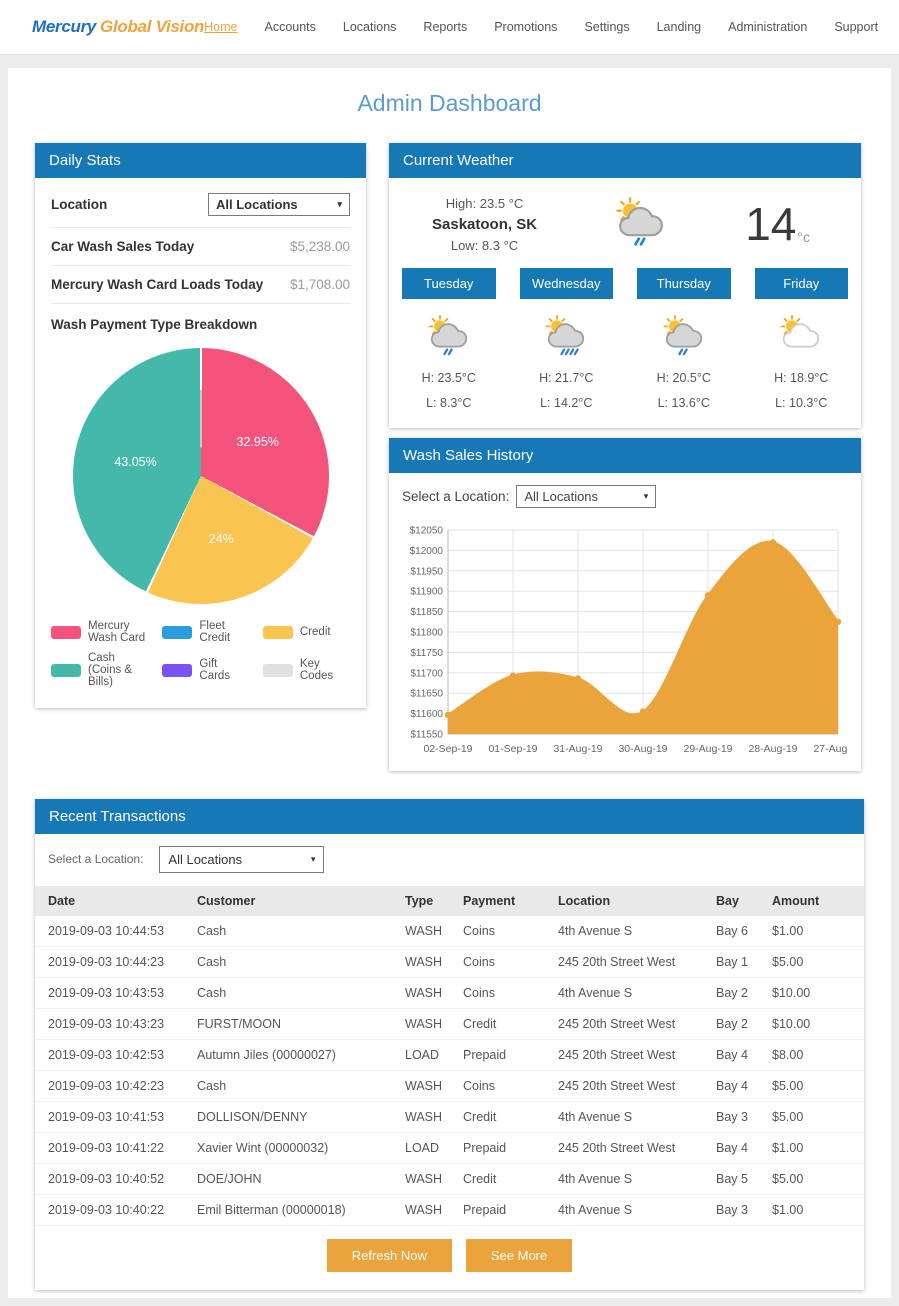  Describe the element at coordinates (426, 734) in the screenshot. I see `svg-text: $11550` at that location.